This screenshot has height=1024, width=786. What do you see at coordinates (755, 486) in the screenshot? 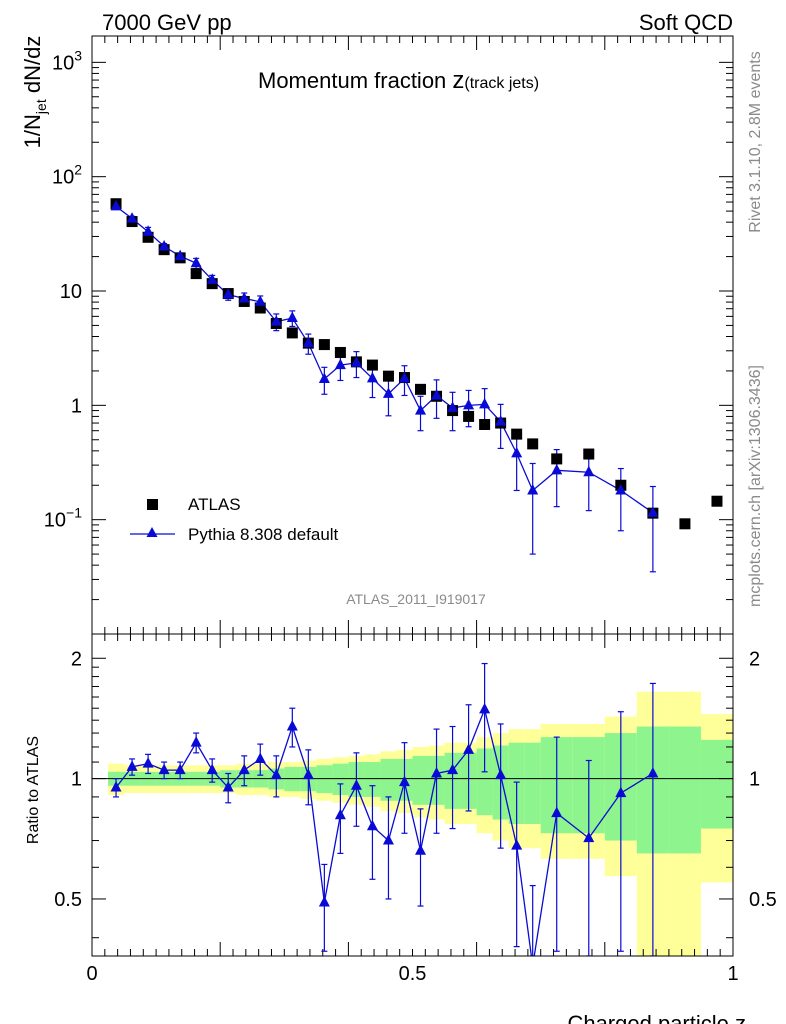
I see `source-label: mcplots.cern.ch [arXiv:1306.3436]` at bounding box center [755, 486].